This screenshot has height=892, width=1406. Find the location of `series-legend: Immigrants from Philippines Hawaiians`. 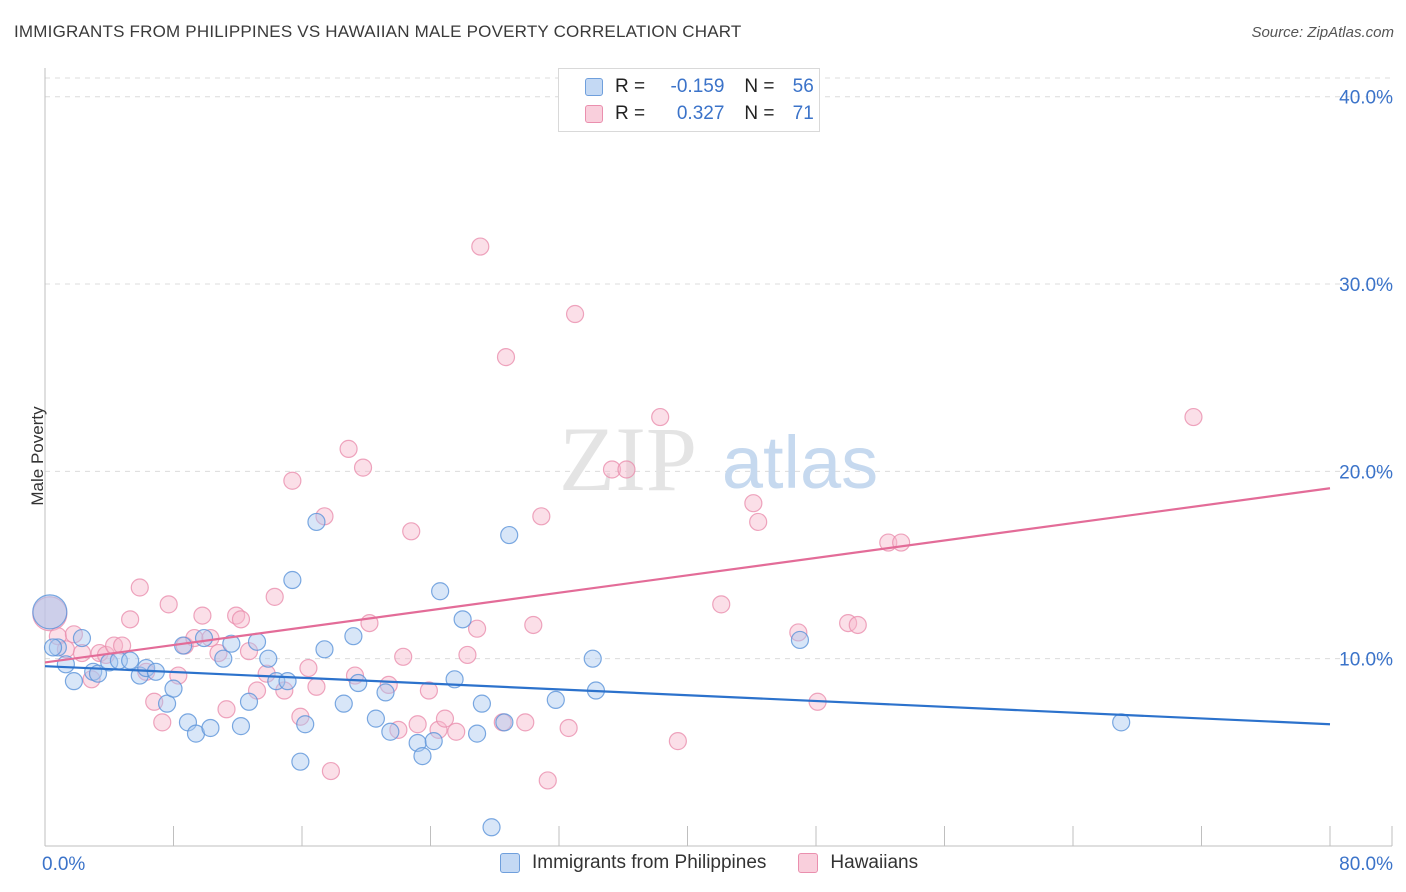

series-legend: Immigrants from Philippines Hawaiians is located at coordinates (725, 863).